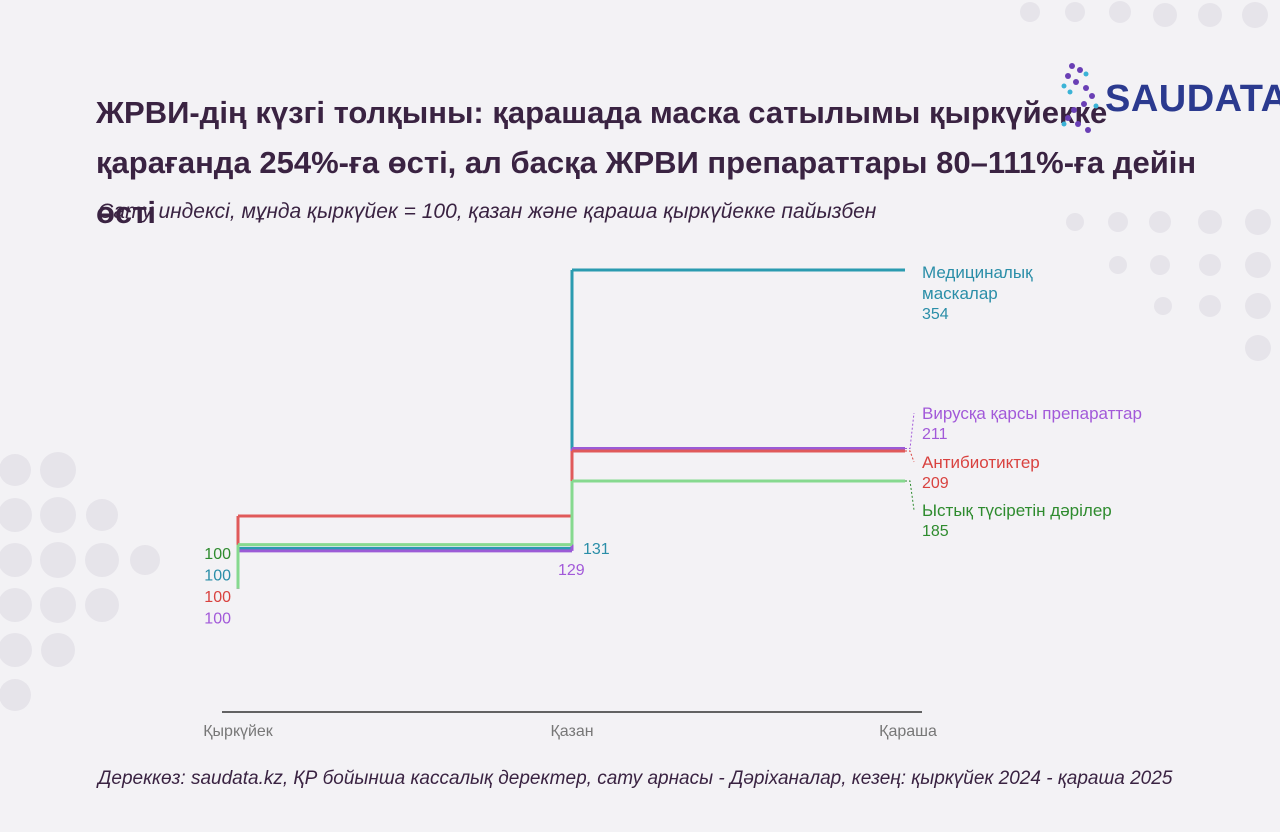 This screenshot has height=832, width=1280. What do you see at coordinates (935, 434) in the screenshot?
I see `value-label: 211` at bounding box center [935, 434].